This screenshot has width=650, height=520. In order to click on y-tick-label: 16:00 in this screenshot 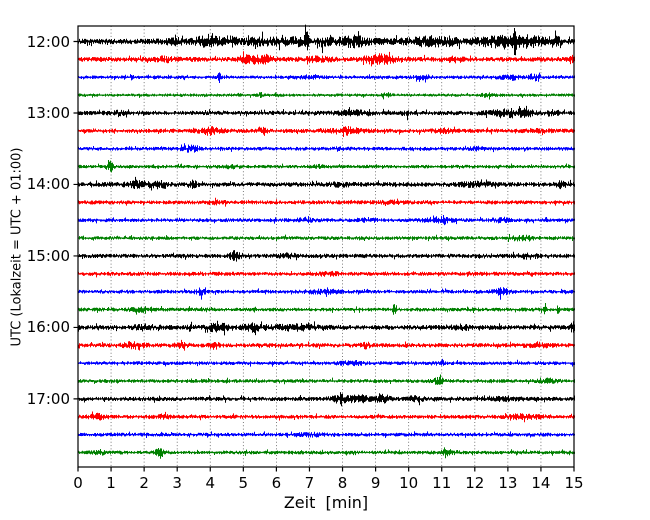, I will do `click(48, 327)`.